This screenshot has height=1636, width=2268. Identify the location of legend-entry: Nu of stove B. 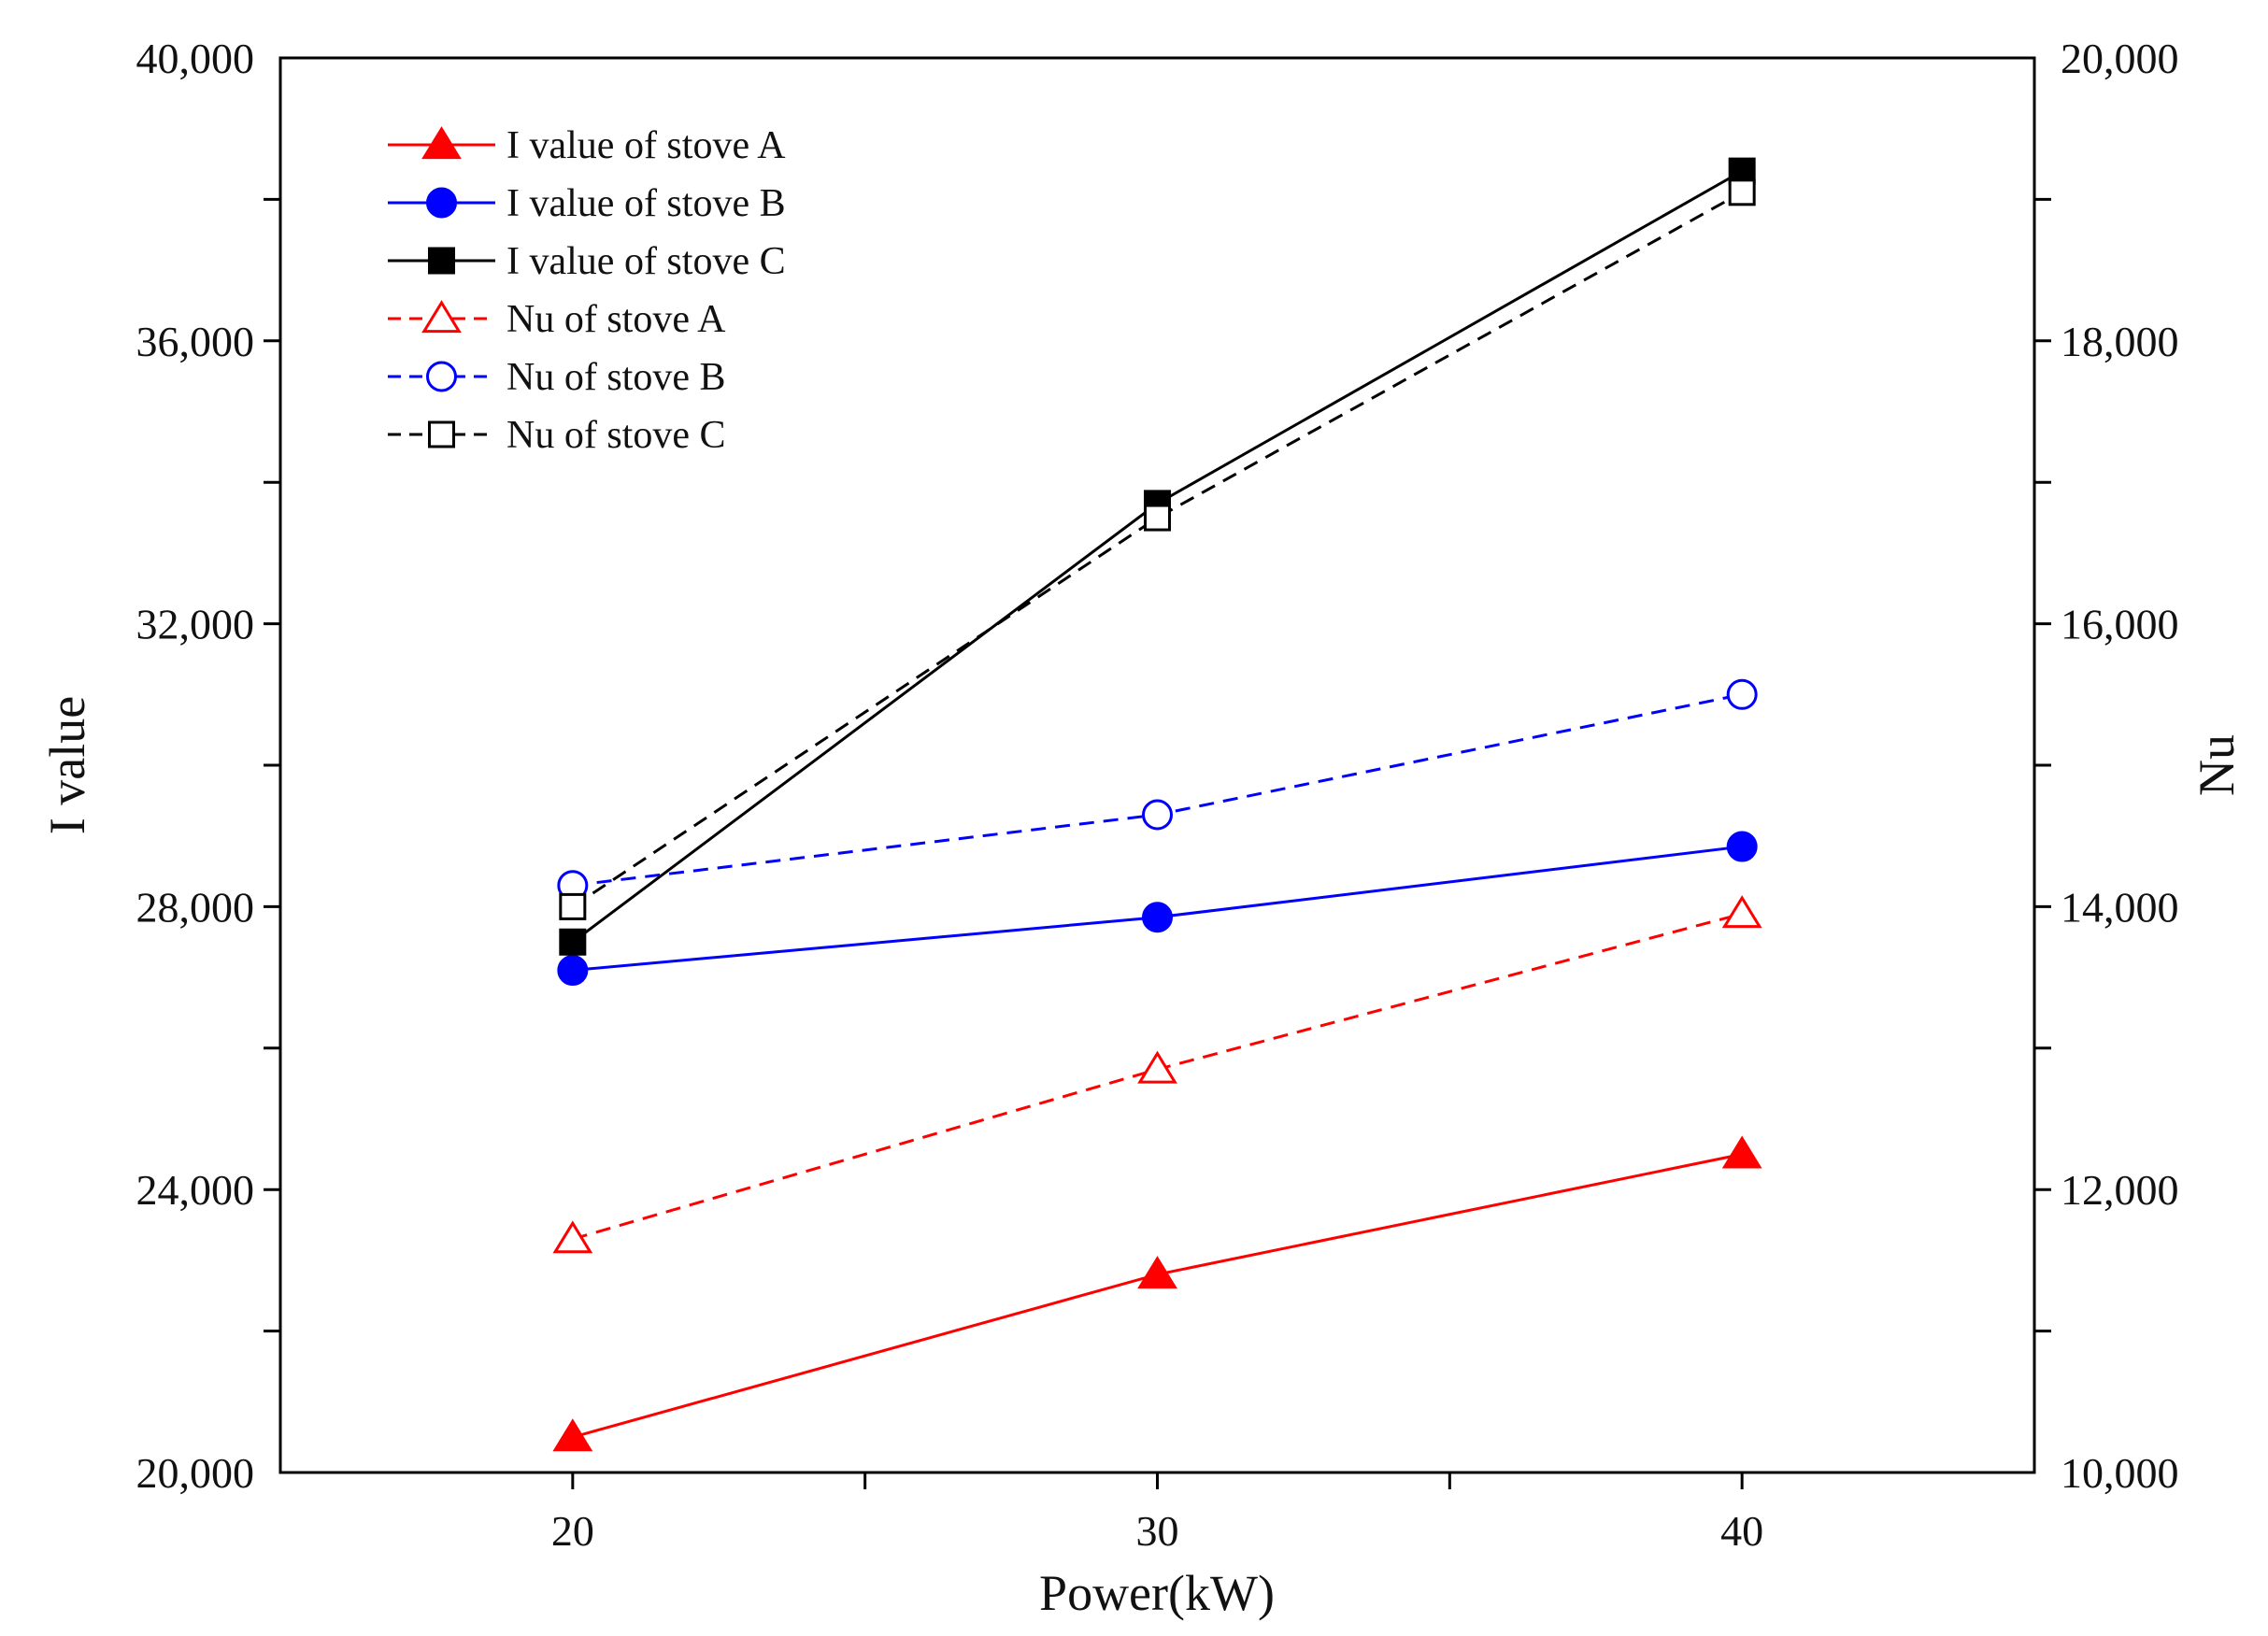
(557, 377).